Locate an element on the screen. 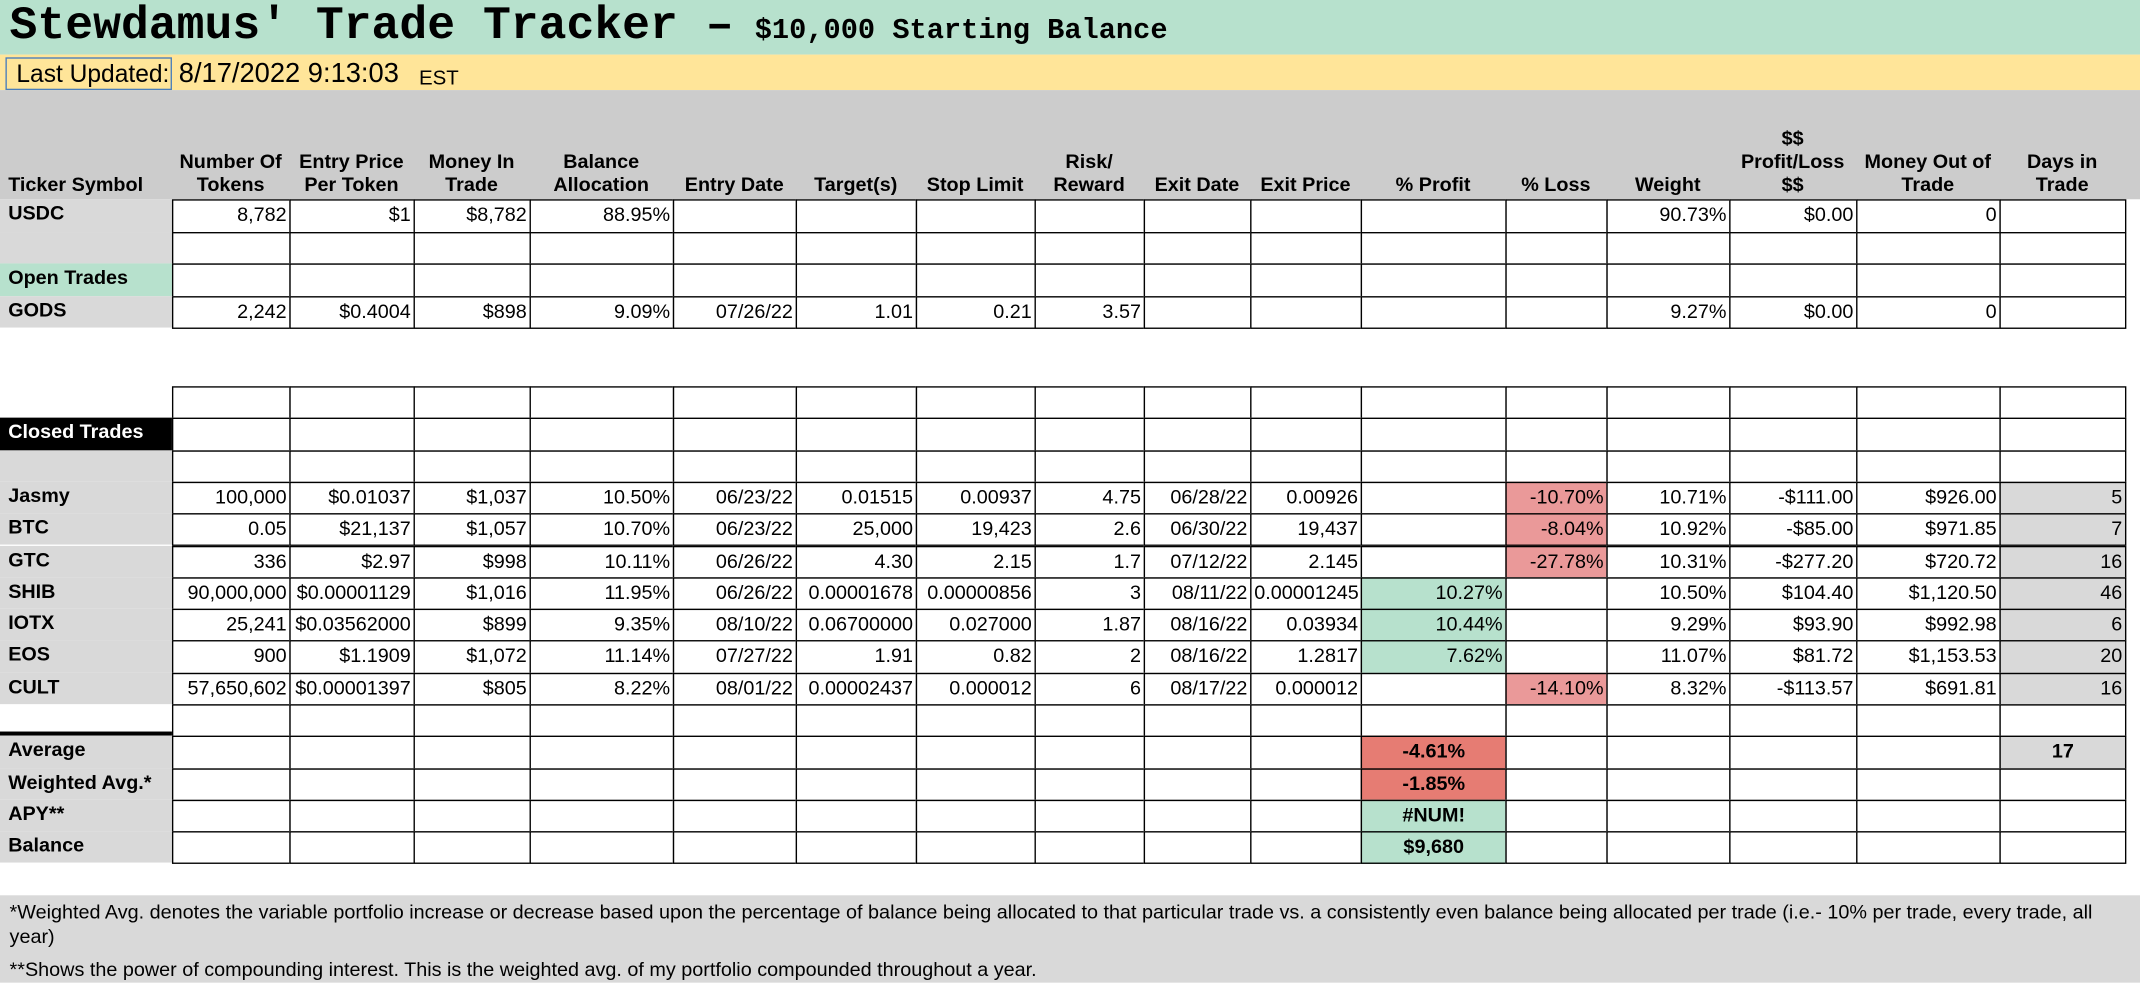 This screenshot has width=2140, height=995. updated-band: Last Updated: 8/17/2022 9:13:03 EST is located at coordinates (1070, 72).